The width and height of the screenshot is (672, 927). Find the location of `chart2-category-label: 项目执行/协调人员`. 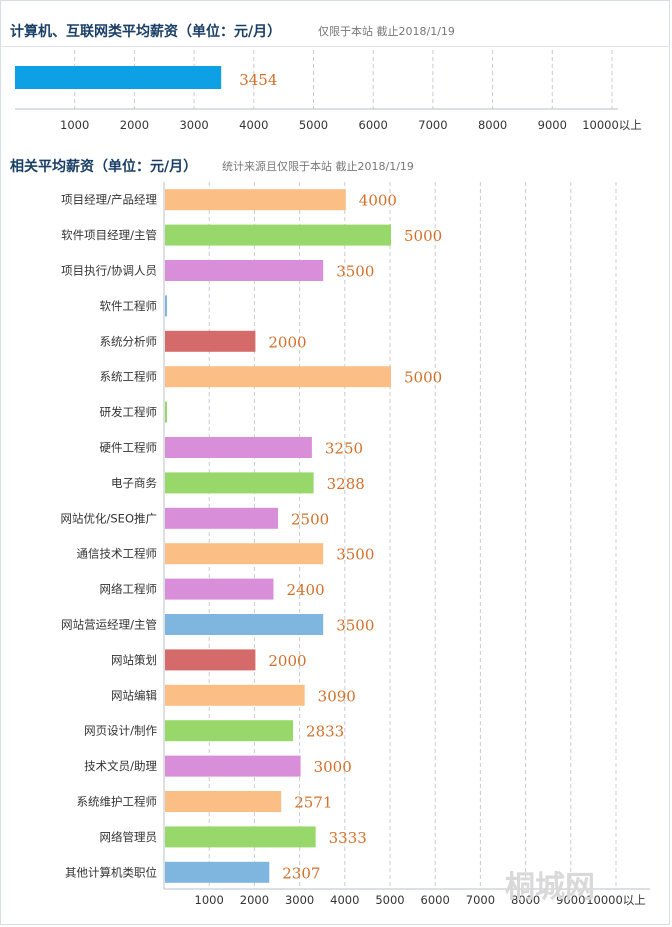

chart2-category-label: 项目执行/协调人员 is located at coordinates (109, 271).